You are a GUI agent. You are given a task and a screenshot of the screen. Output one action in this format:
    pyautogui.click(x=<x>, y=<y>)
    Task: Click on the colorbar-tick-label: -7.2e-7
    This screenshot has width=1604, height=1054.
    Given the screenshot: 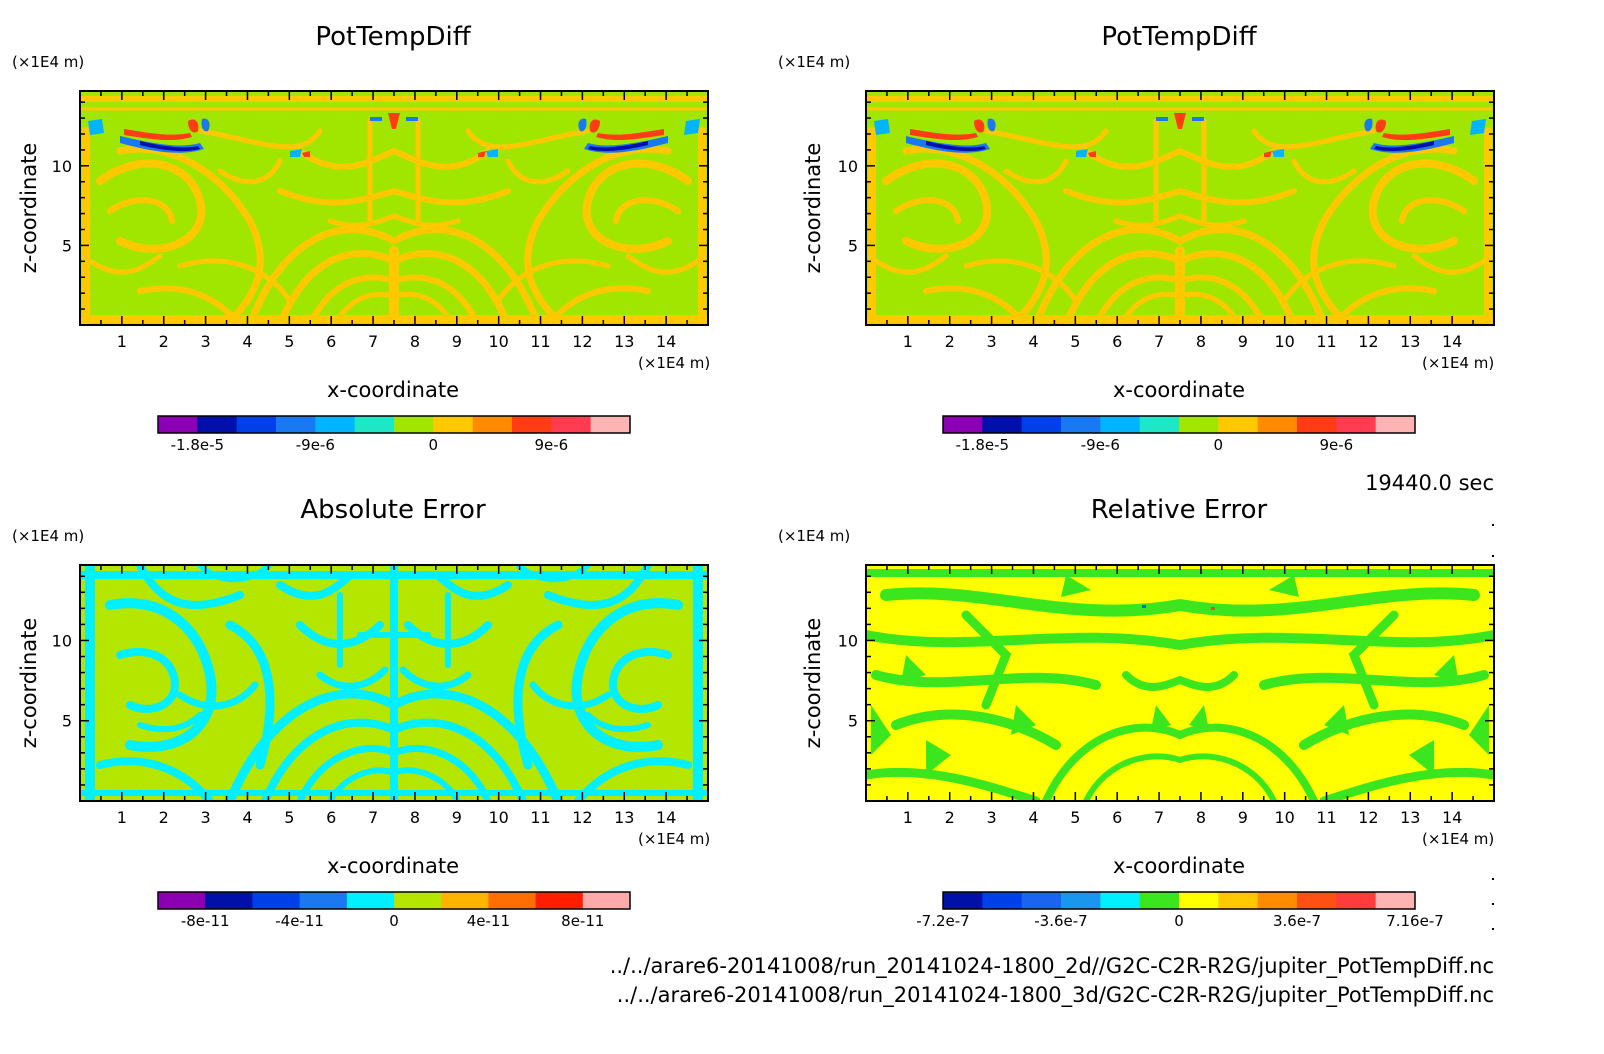 What is the action you would take?
    pyautogui.click(x=942, y=921)
    